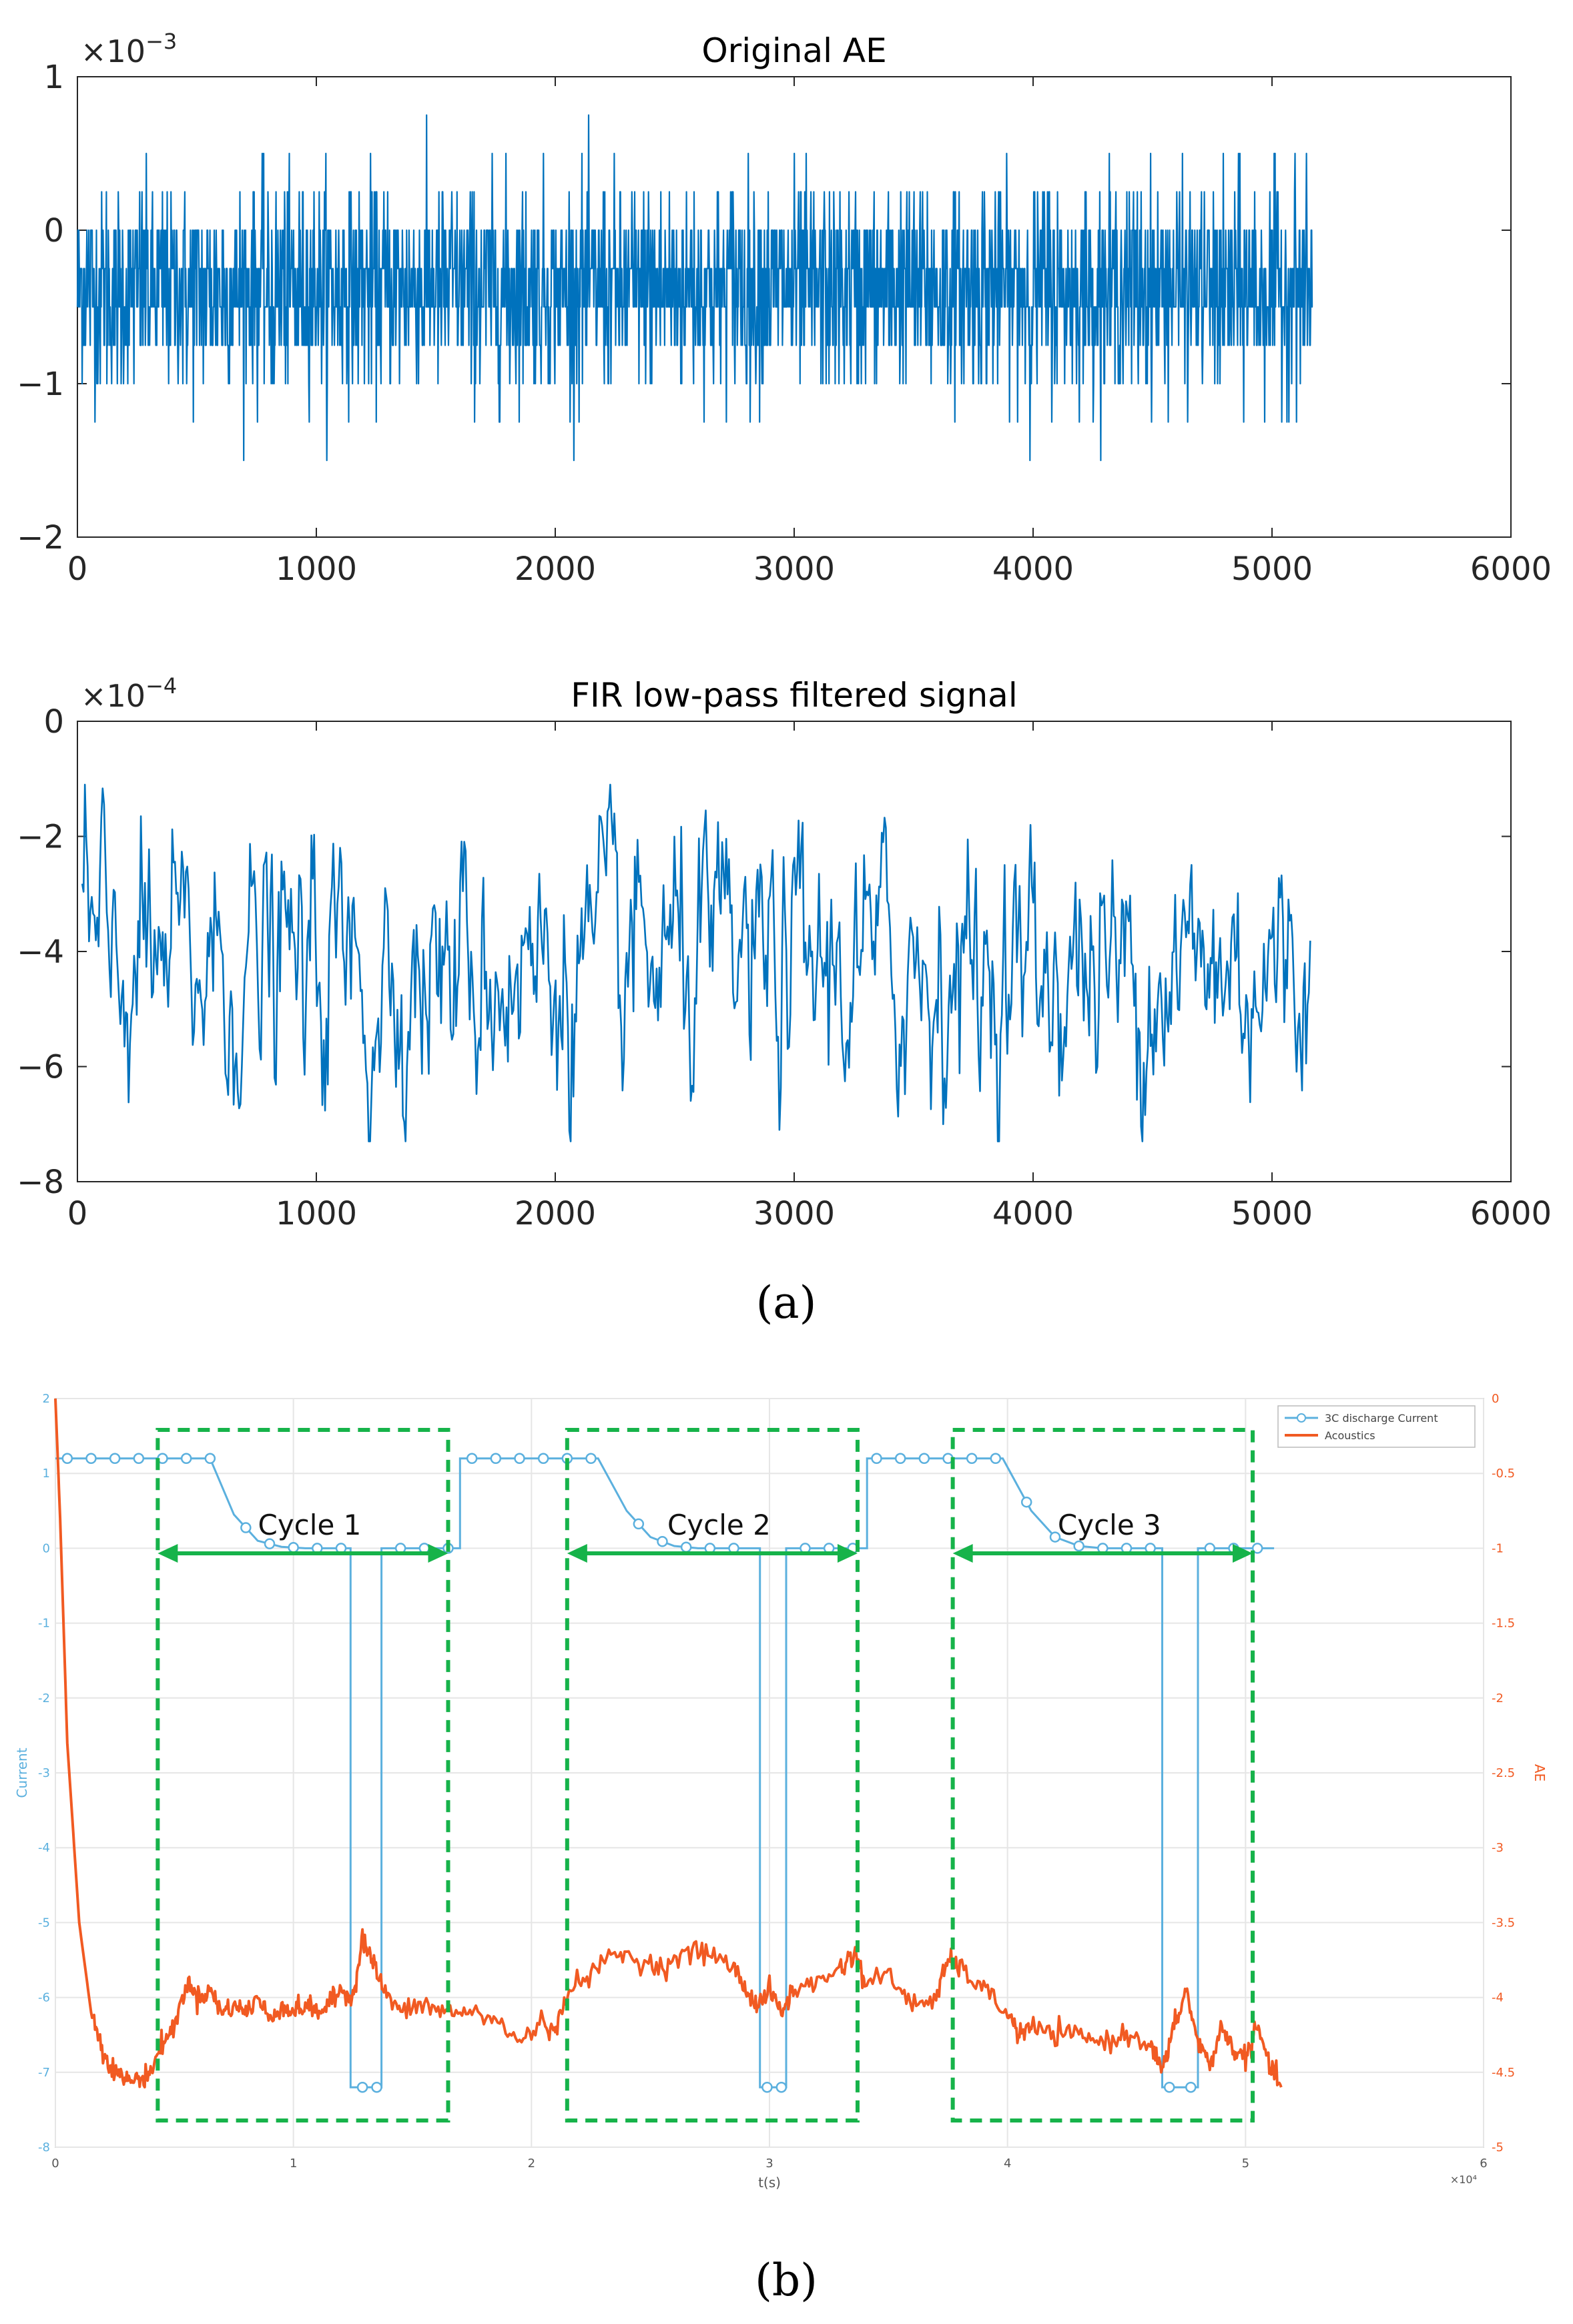 The height and width of the screenshot is (2324, 1573). What do you see at coordinates (310, 1525) in the screenshot?
I see `cycle-label: Cycle 1` at bounding box center [310, 1525].